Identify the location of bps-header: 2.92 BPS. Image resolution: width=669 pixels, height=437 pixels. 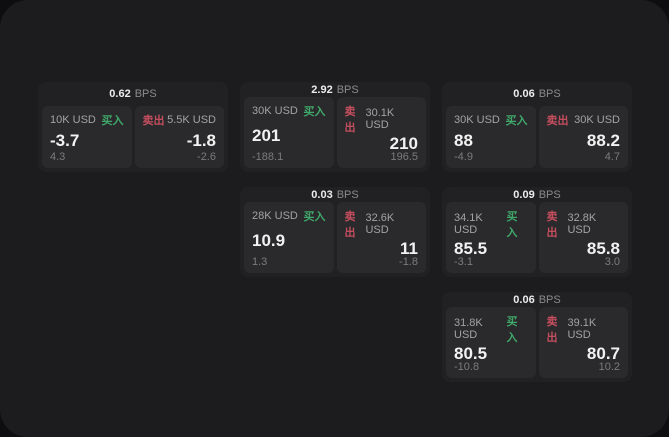
(335, 89).